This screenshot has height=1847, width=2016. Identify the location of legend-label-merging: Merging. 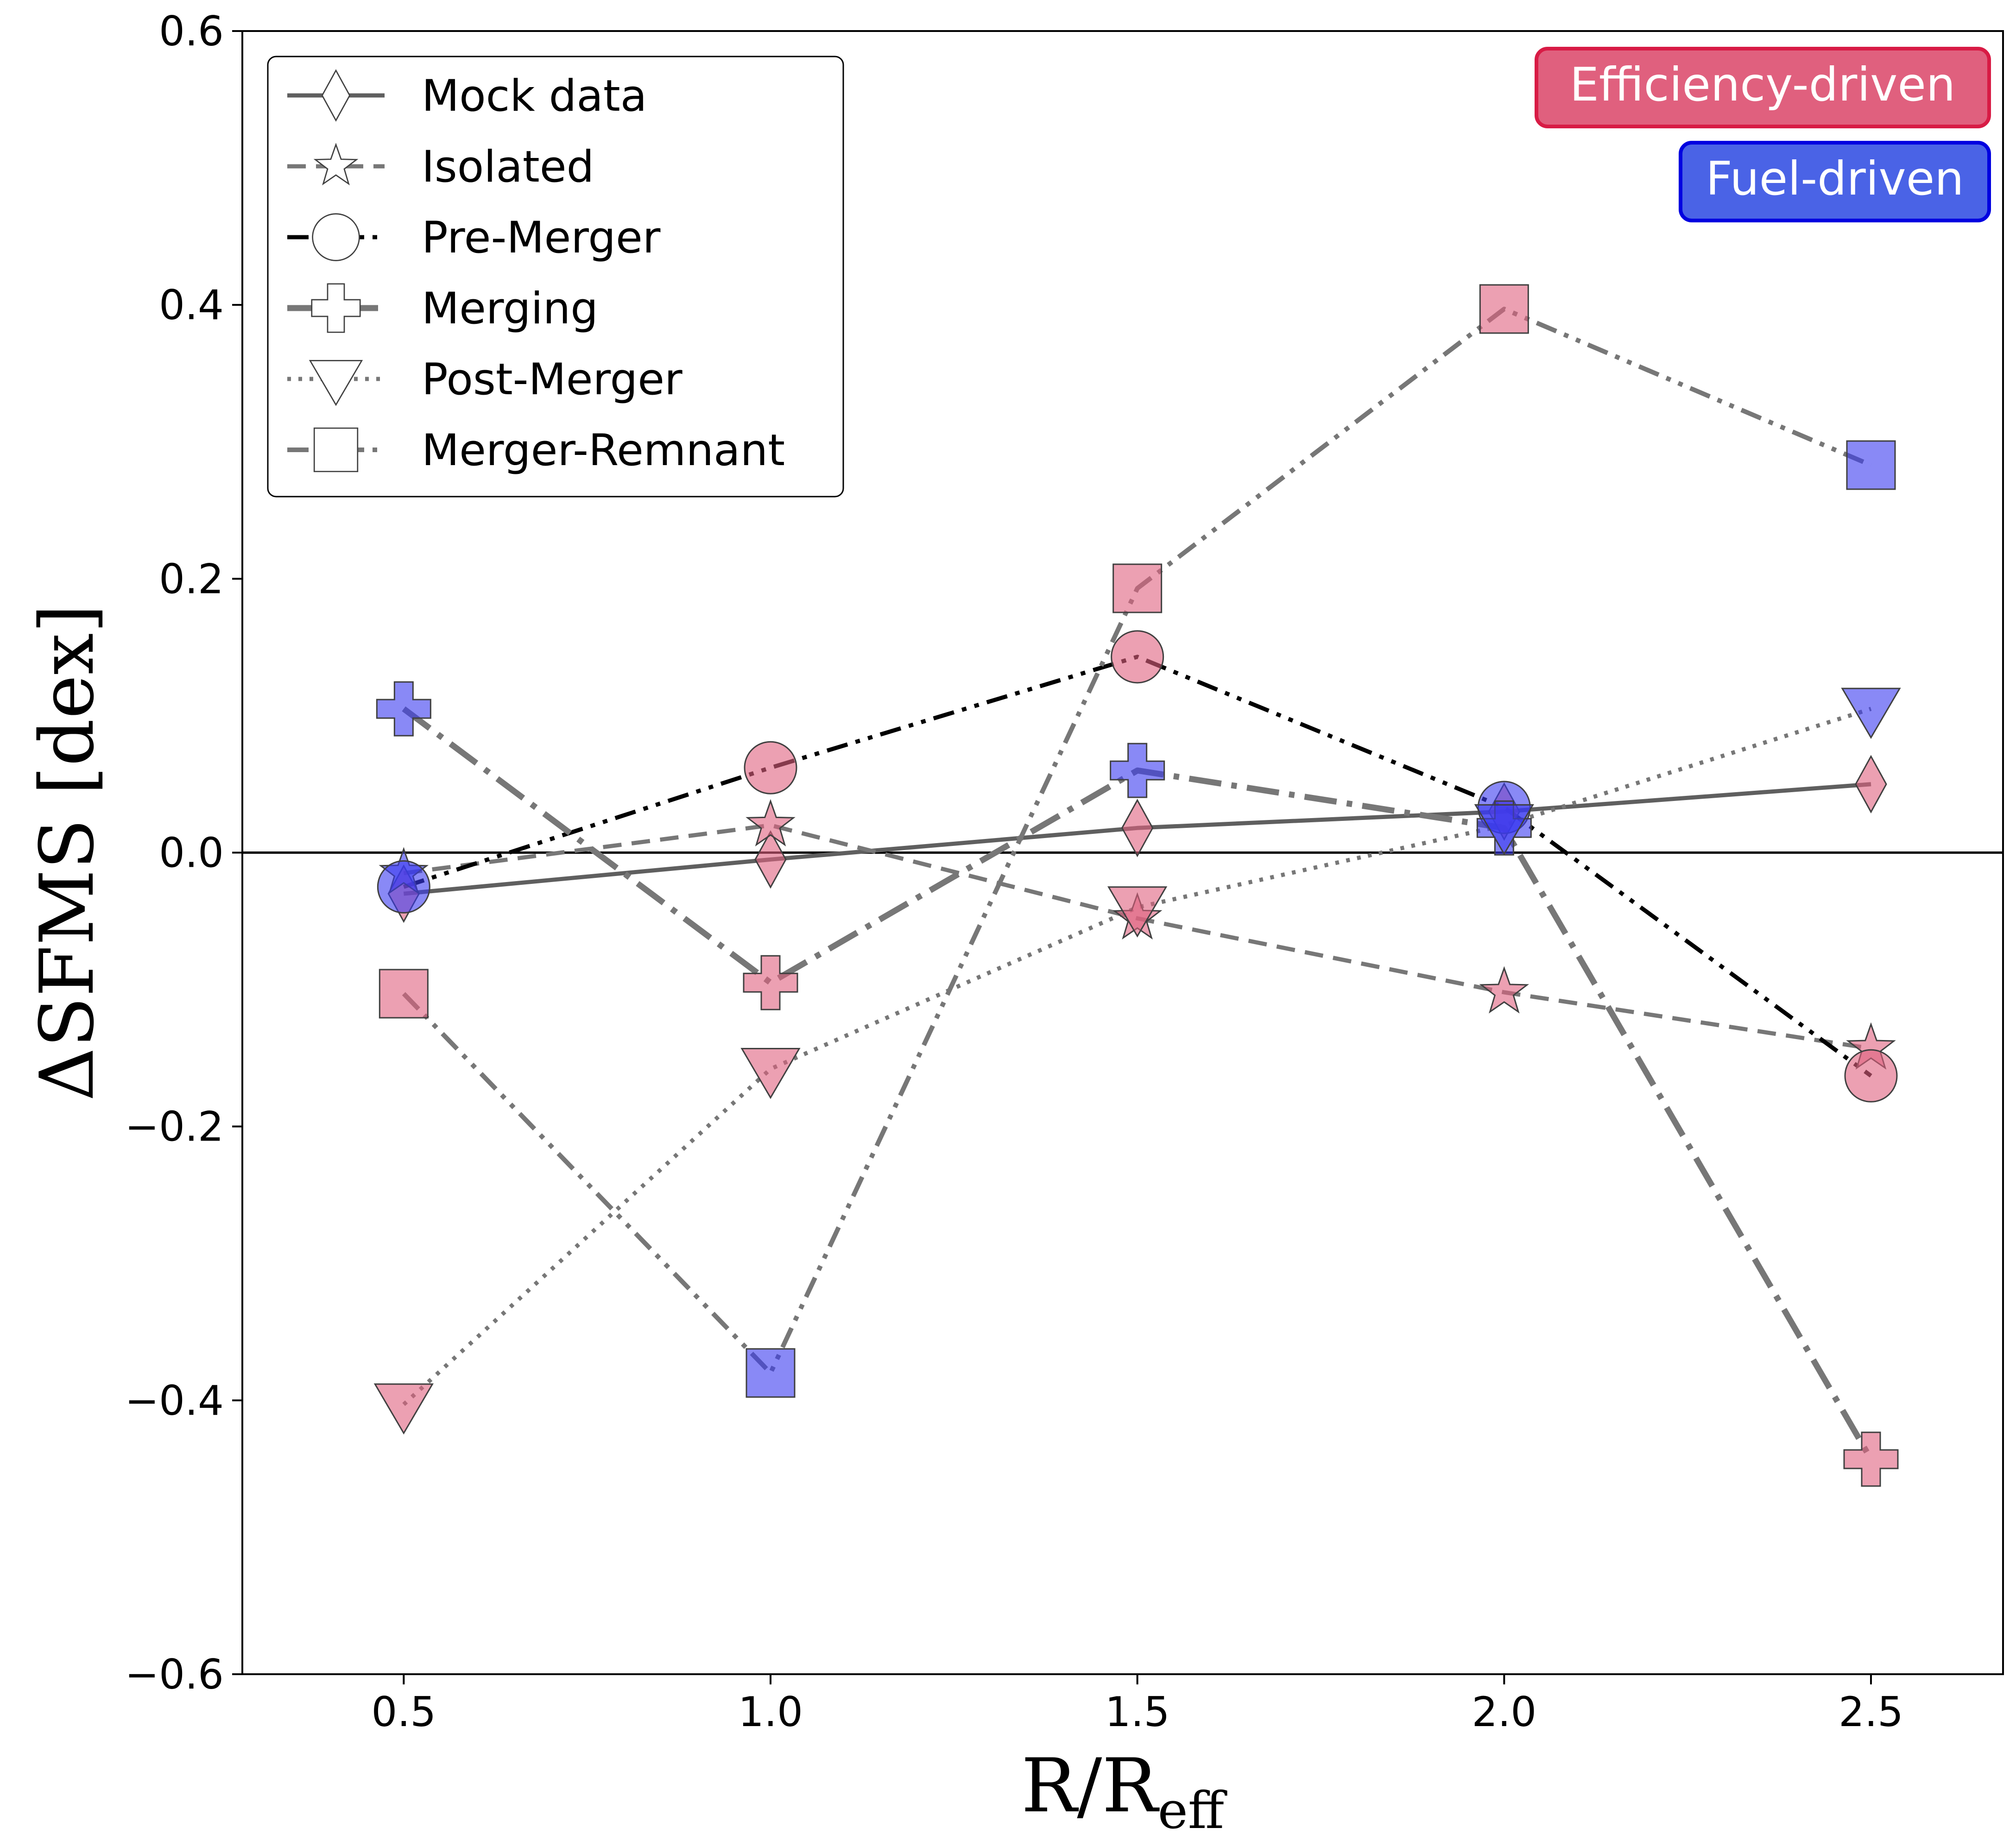
(510, 309).